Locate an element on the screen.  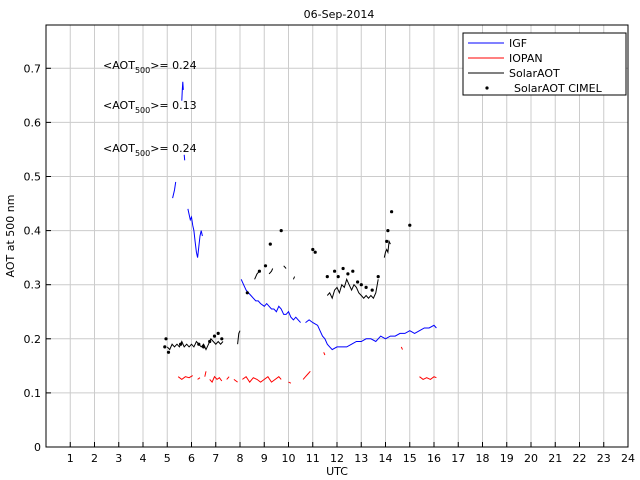
legend-label-solaraot: SolarAOT is located at coordinates (534, 73).